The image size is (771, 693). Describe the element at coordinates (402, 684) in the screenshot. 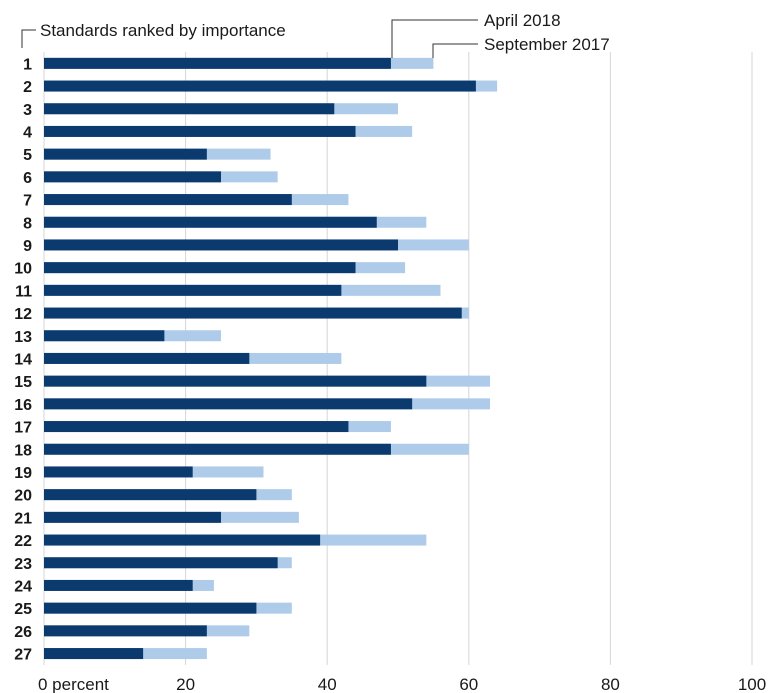

I see `x-tick-labels: 0 percent 20 40 60 80 100` at that location.